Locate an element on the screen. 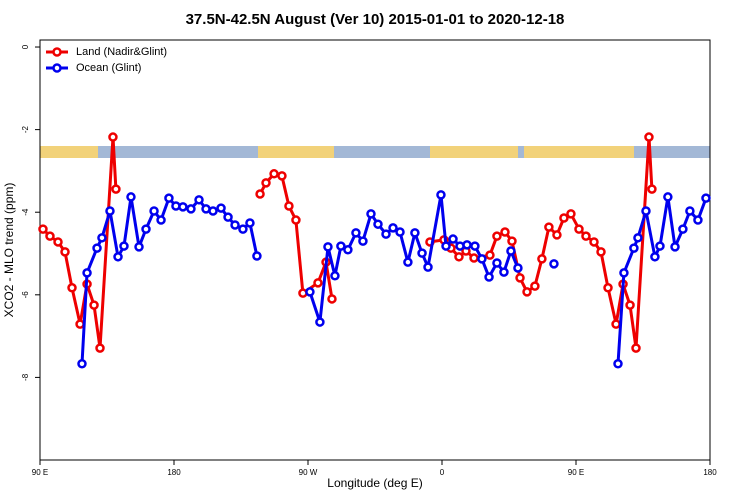  x-axis-label: Longitude (deg E) is located at coordinates (374, 483).